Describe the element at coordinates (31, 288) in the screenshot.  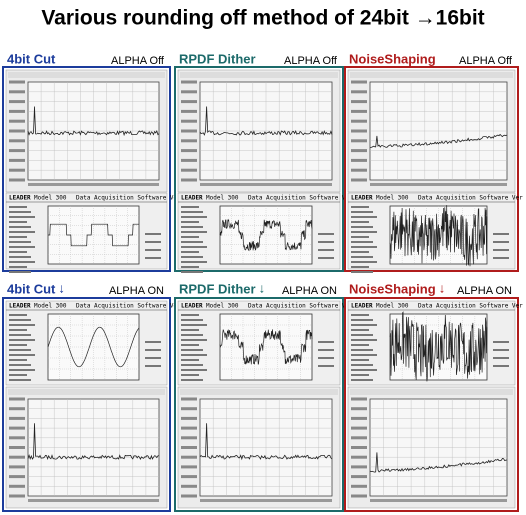
I see `method-label: 4bit Cut` at that location.